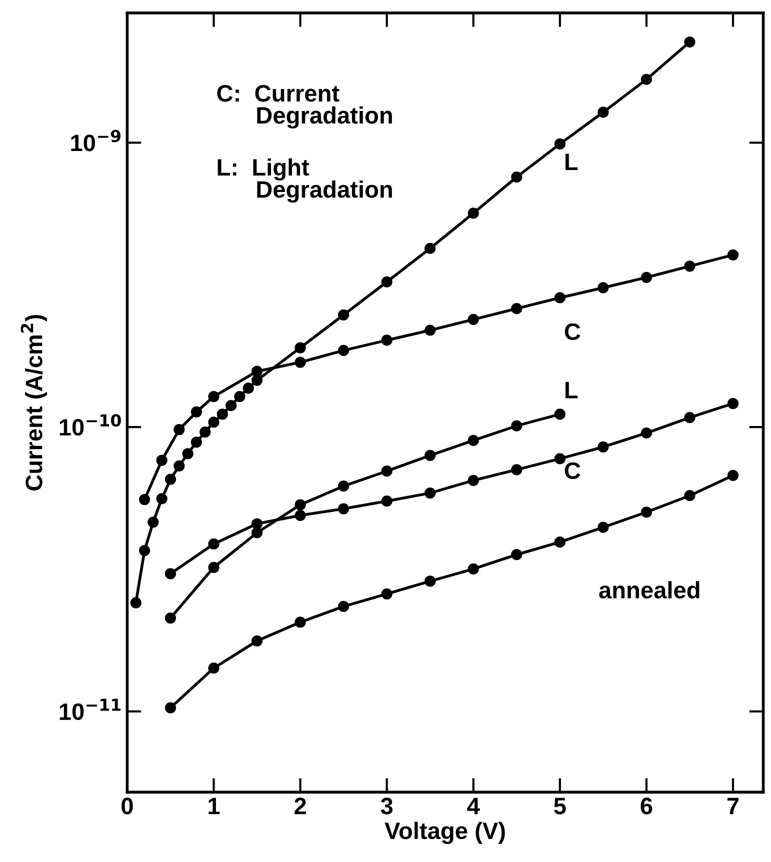  Describe the element at coordinates (386, 806) in the screenshot. I see `x-tick-label: 3` at that location.